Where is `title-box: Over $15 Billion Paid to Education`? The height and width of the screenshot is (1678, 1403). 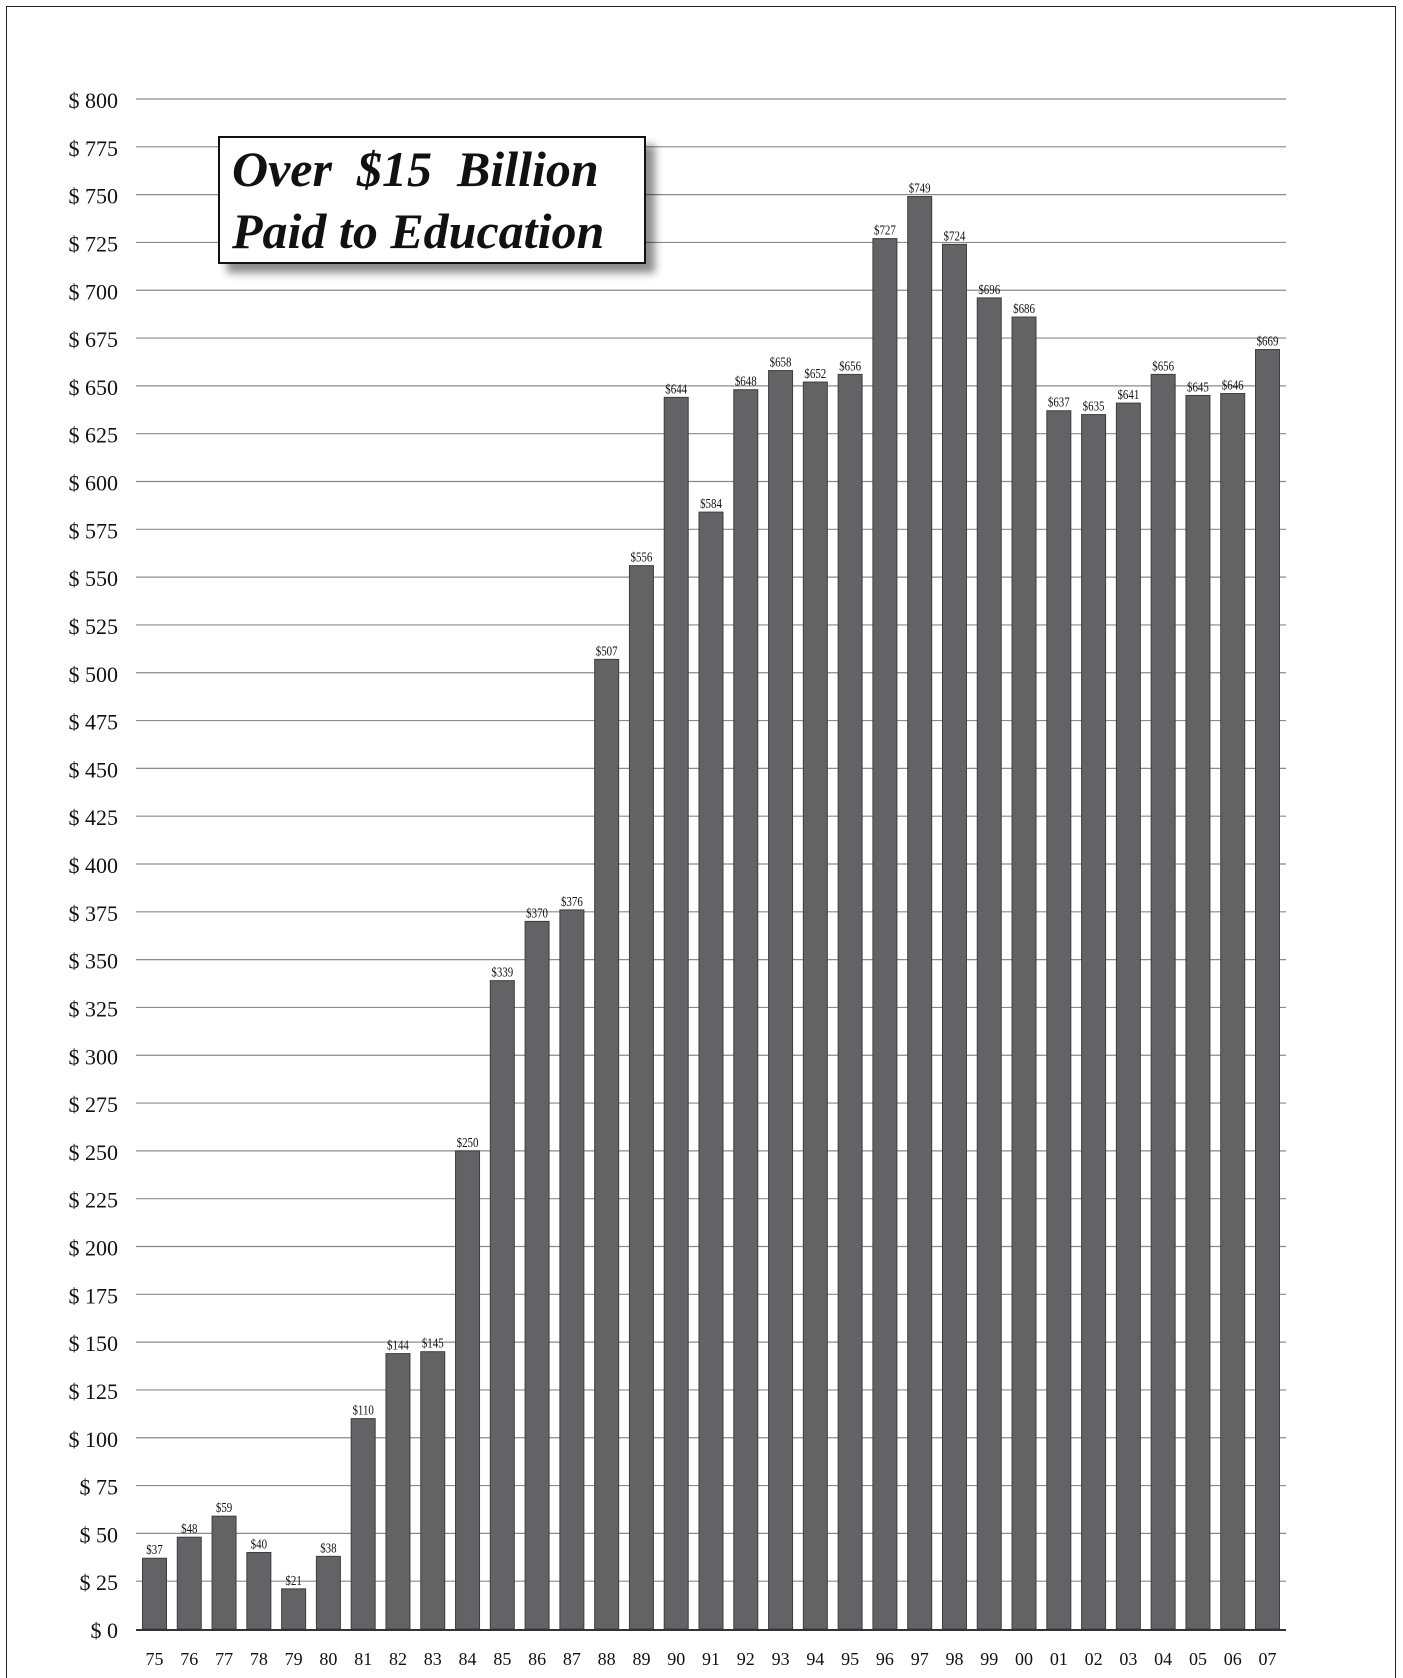
title-box: Over $15 Billion Paid to Education is located at coordinates (432, 200).